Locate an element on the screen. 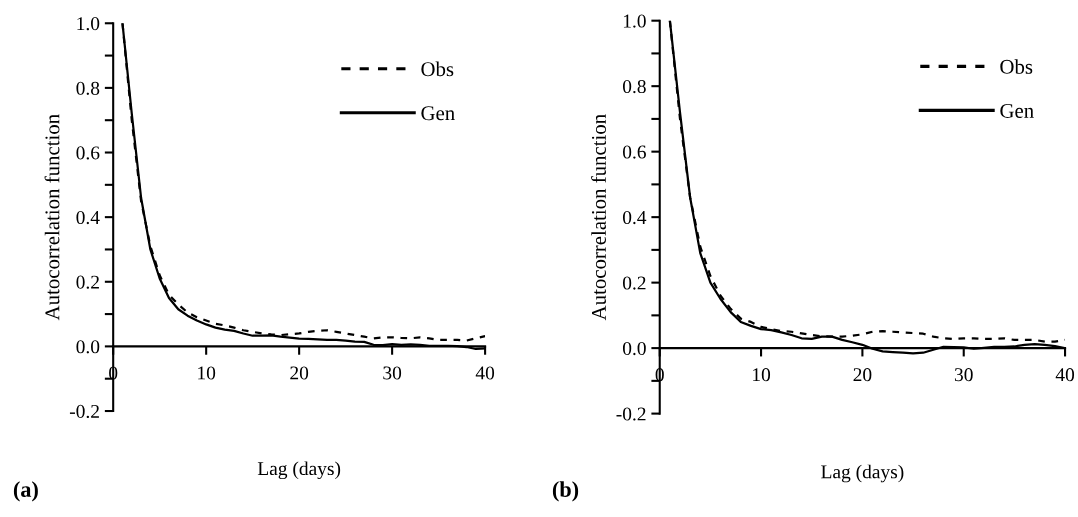 The height and width of the screenshot is (517, 1078). text: (b) is located at coordinates (565, 491).